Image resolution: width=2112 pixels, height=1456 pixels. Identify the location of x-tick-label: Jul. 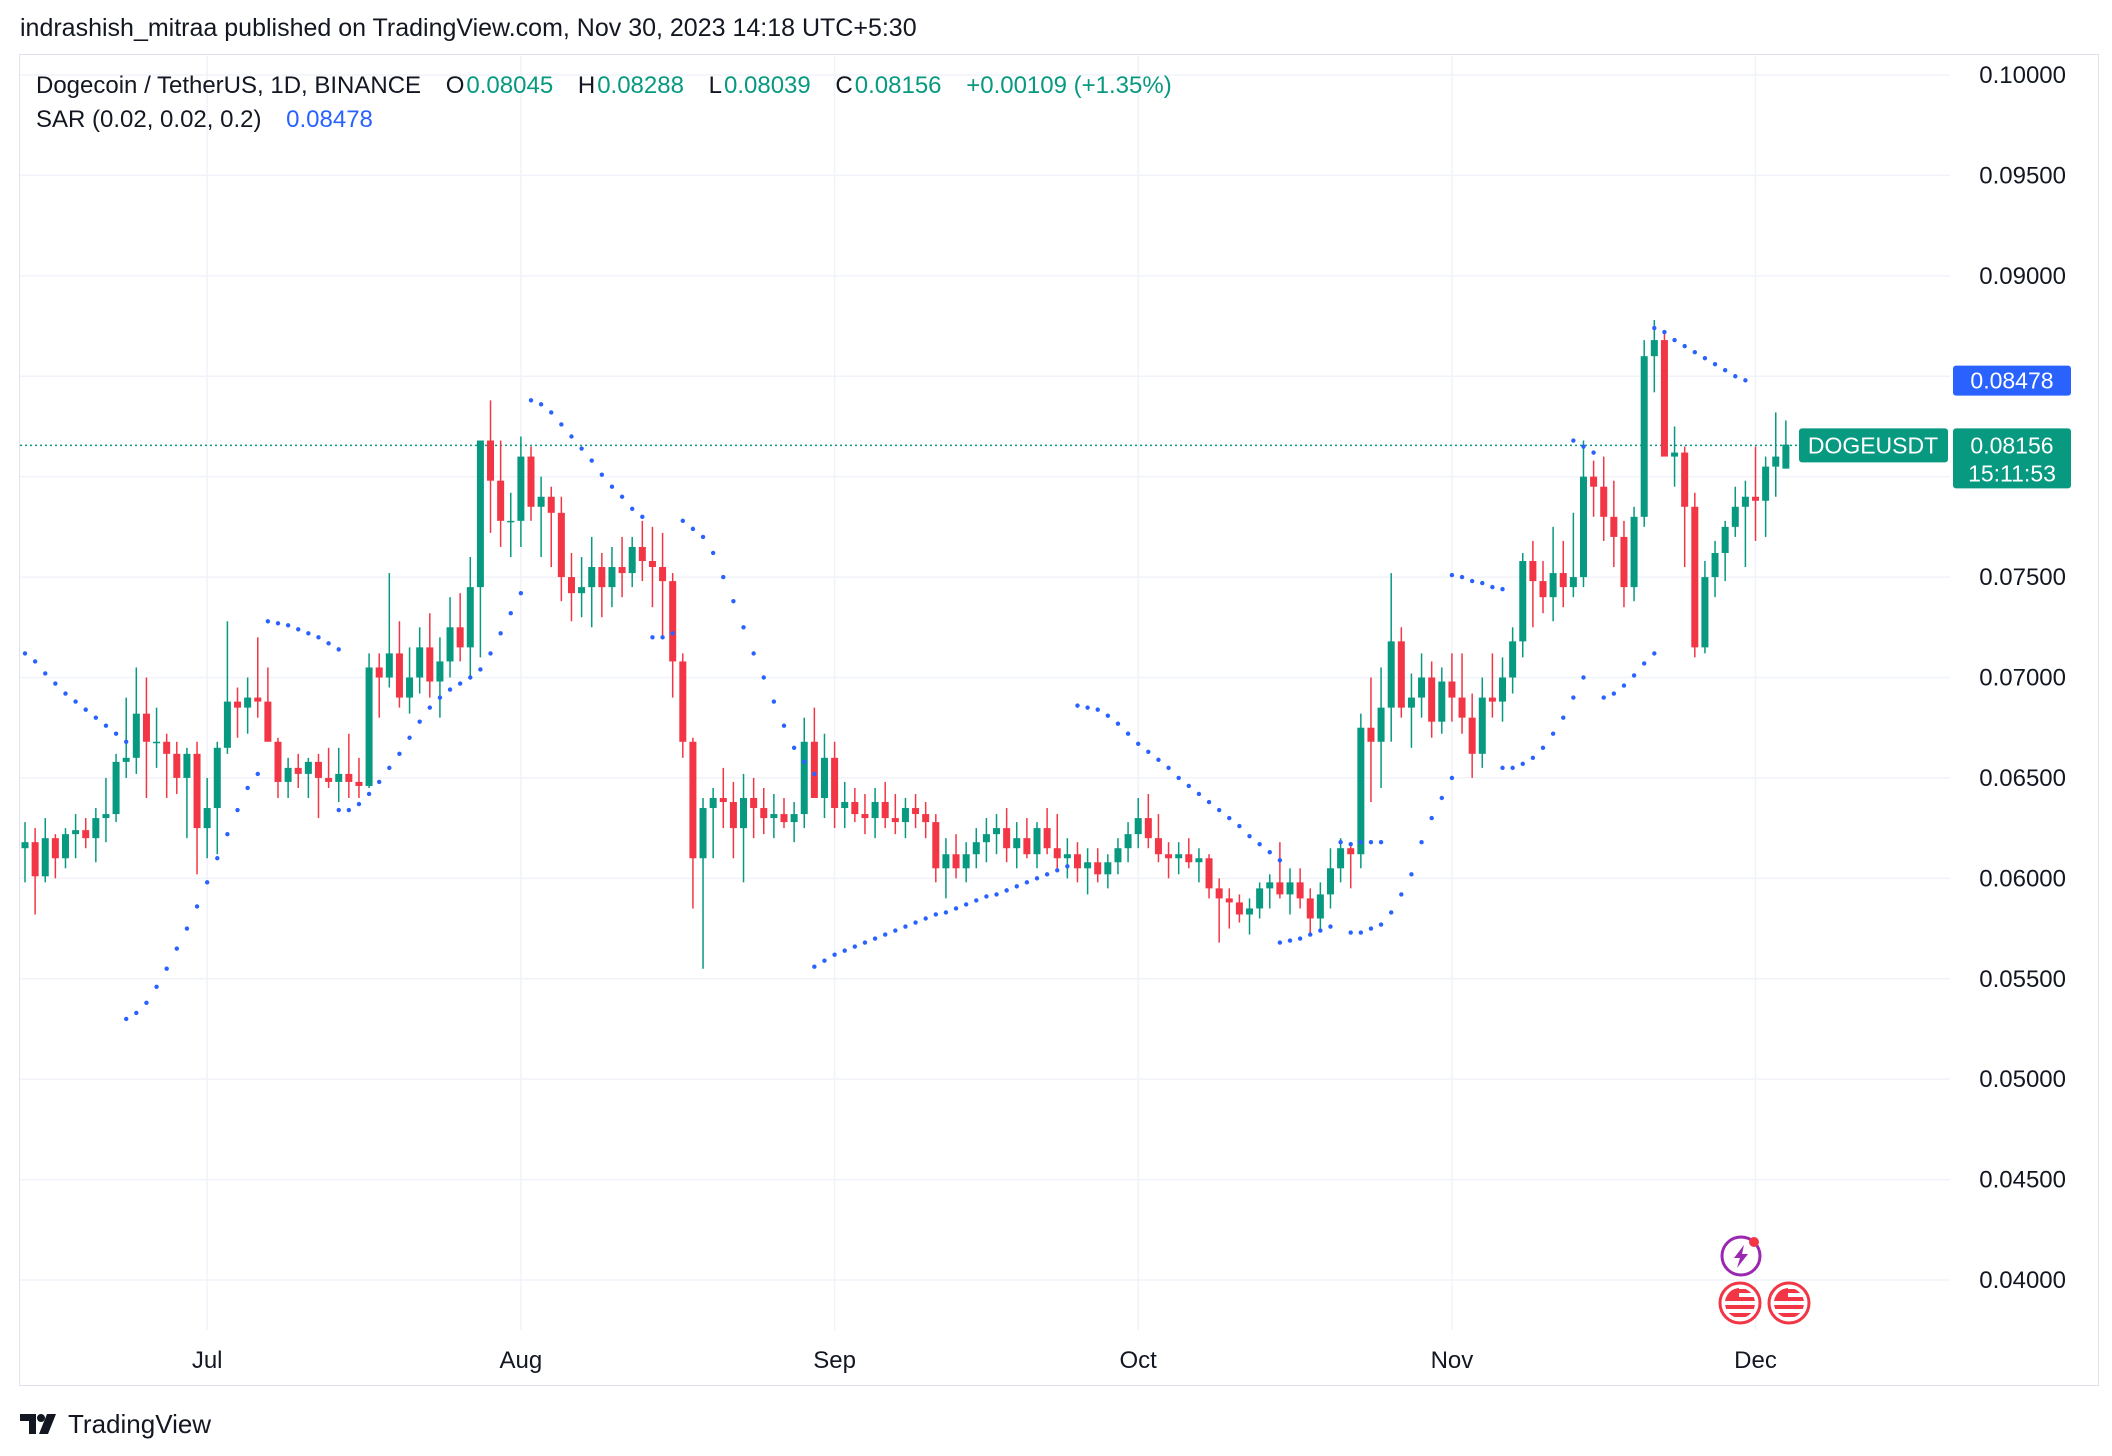
(207, 1360).